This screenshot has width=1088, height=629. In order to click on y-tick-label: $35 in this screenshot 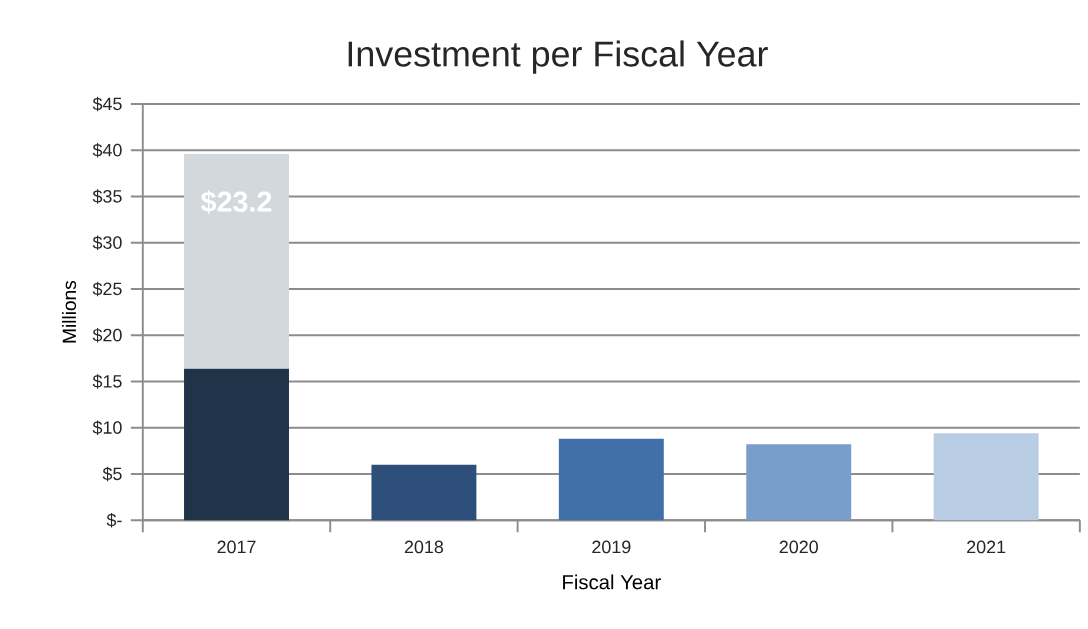, I will do `click(107, 196)`.